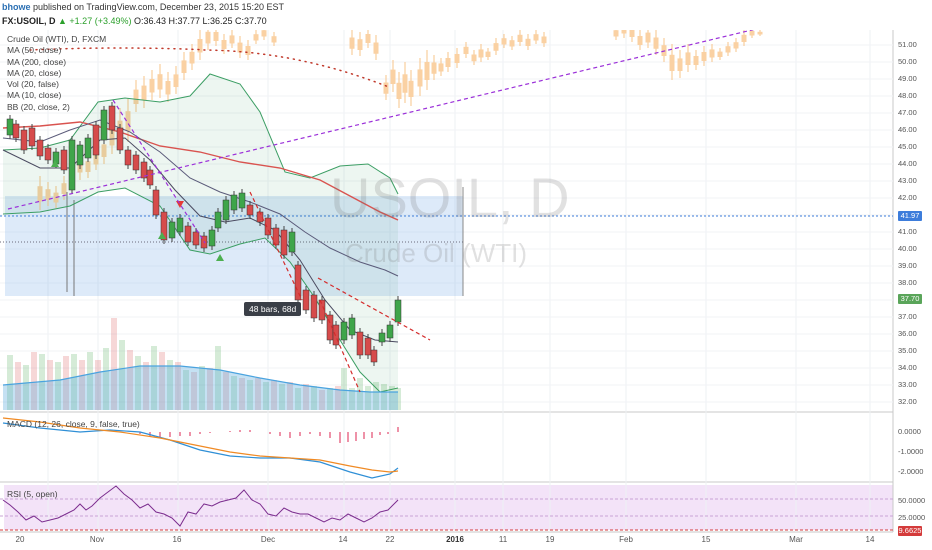  What do you see at coordinates (34, 95) in the screenshot?
I see `legend-item: MA (10, close)` at bounding box center [34, 95].